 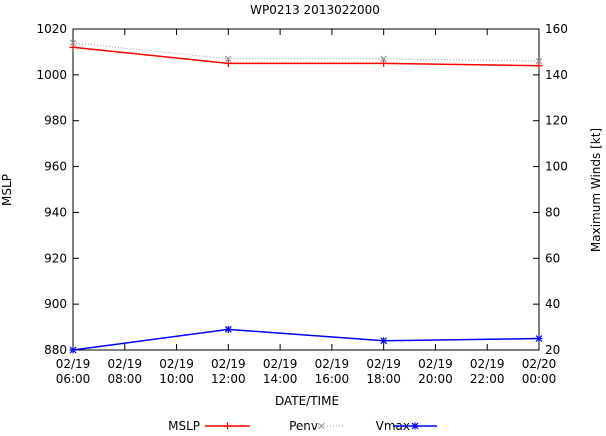 What do you see at coordinates (55, 304) in the screenshot?
I see `y-left-tick-label: 900` at bounding box center [55, 304].